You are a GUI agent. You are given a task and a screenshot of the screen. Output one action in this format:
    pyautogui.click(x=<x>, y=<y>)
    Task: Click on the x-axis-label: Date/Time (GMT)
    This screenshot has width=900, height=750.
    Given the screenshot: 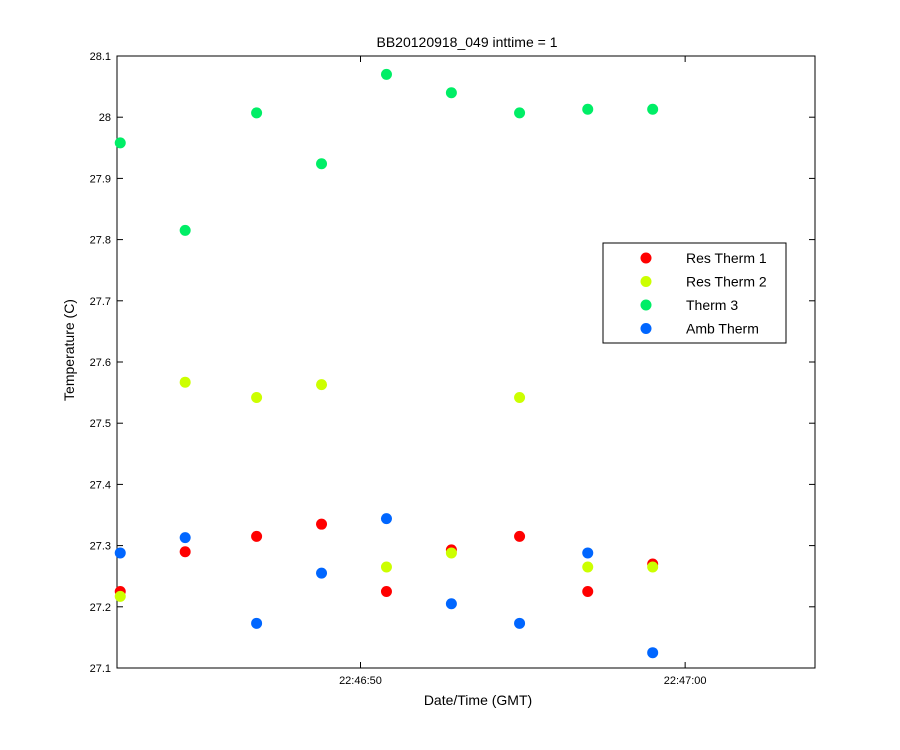 What is the action you would take?
    pyautogui.click(x=478, y=700)
    